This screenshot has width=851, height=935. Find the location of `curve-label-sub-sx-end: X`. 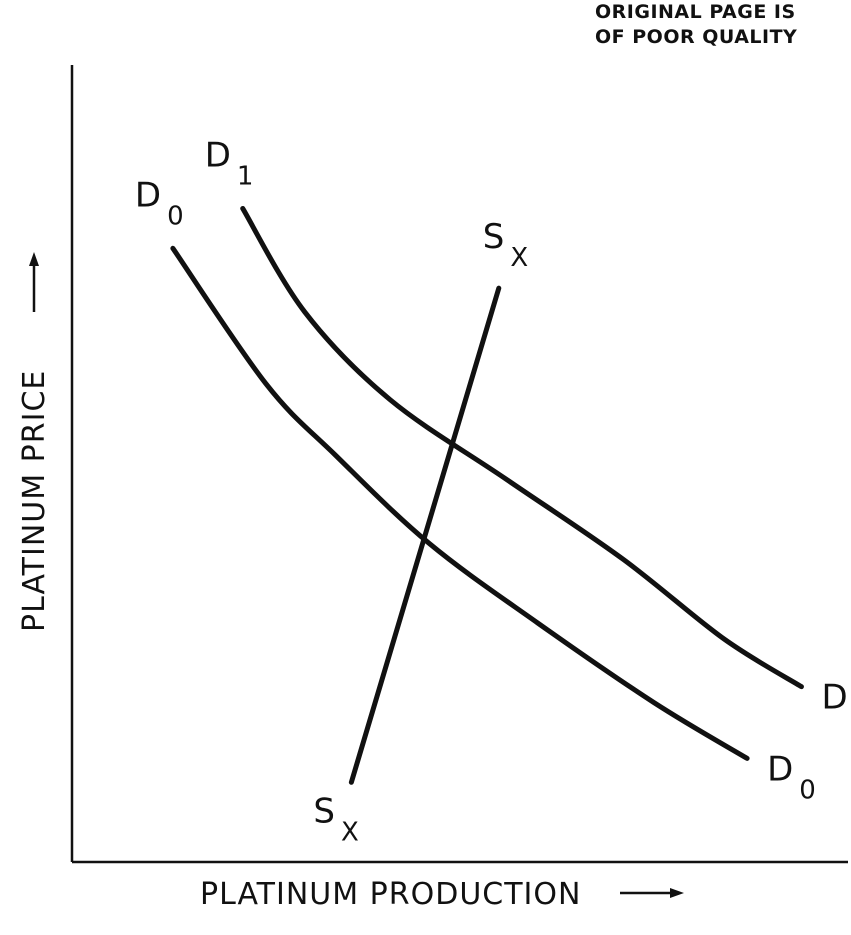

curve-label-sub-sx-end: X is located at coordinates (519, 258).